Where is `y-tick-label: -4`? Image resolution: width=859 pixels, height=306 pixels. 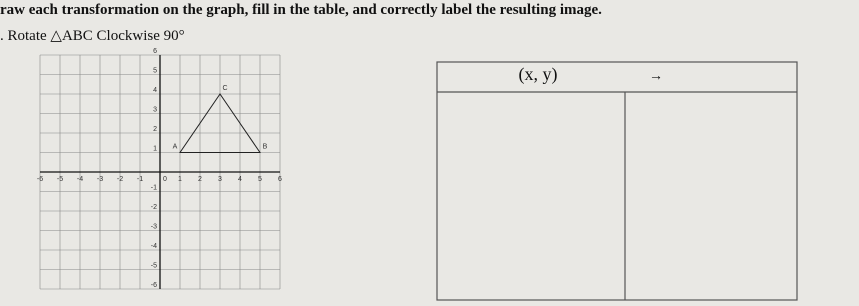 y-tick-label: -4 is located at coordinates (154, 246).